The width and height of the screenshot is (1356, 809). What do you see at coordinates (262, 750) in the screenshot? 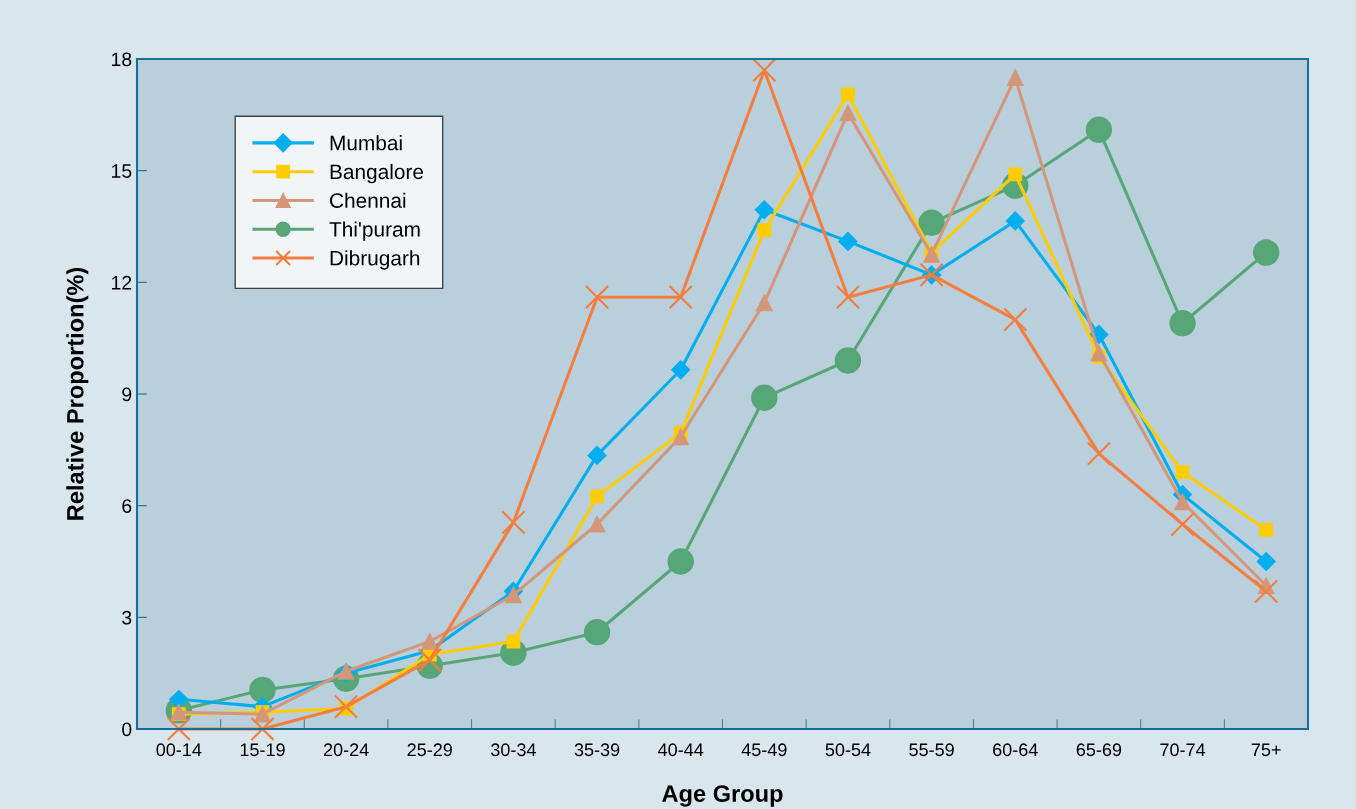
I see `x-tick-label: 15-19` at bounding box center [262, 750].